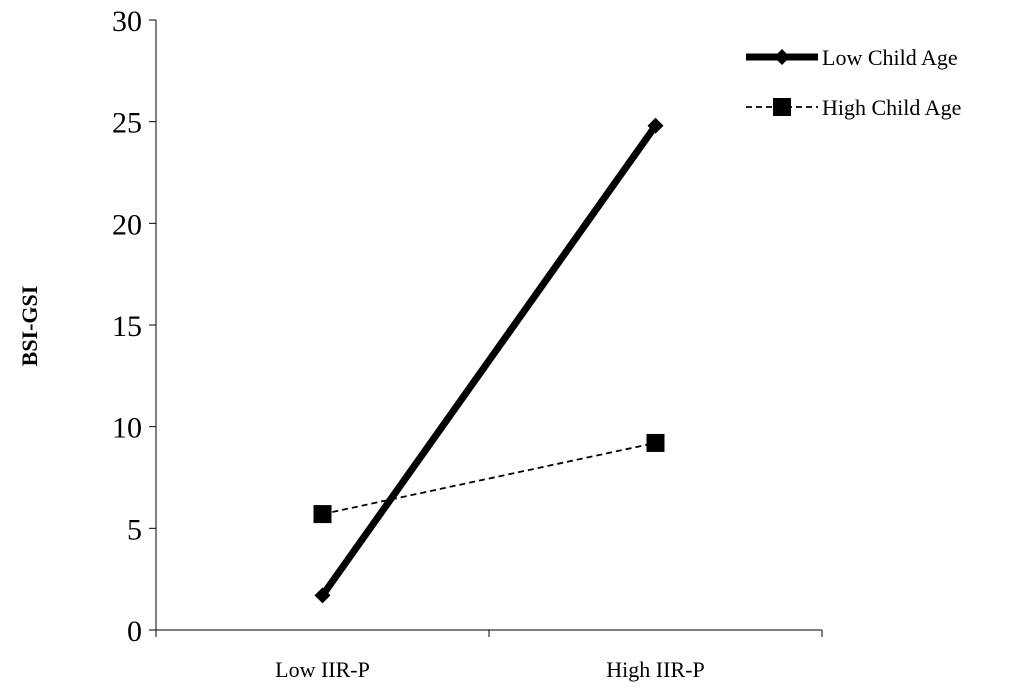 The height and width of the screenshot is (698, 1021). I want to click on y-tick-label: 0, so click(134, 631).